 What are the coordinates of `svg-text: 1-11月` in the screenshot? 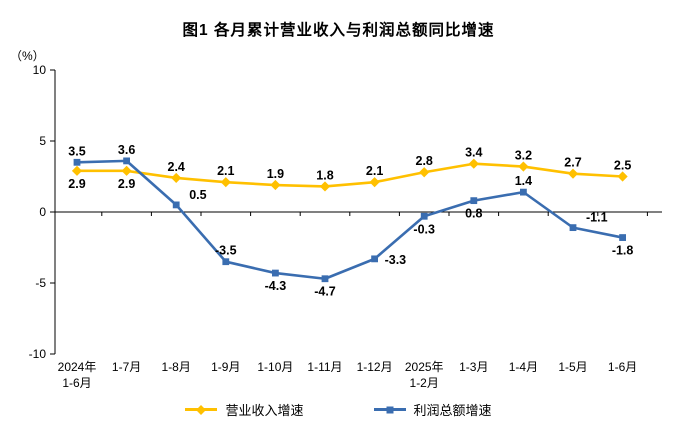 It's located at (324, 367).